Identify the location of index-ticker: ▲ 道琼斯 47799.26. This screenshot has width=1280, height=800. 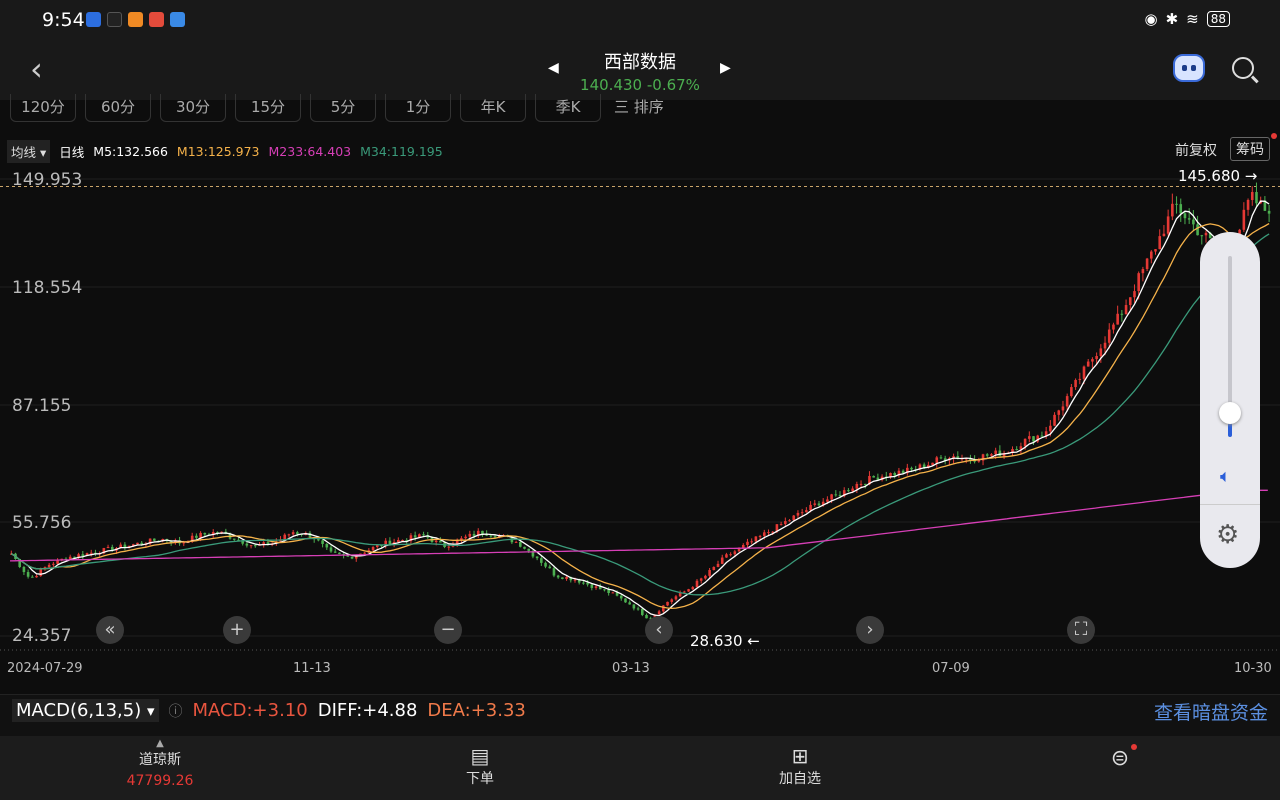
(160, 763).